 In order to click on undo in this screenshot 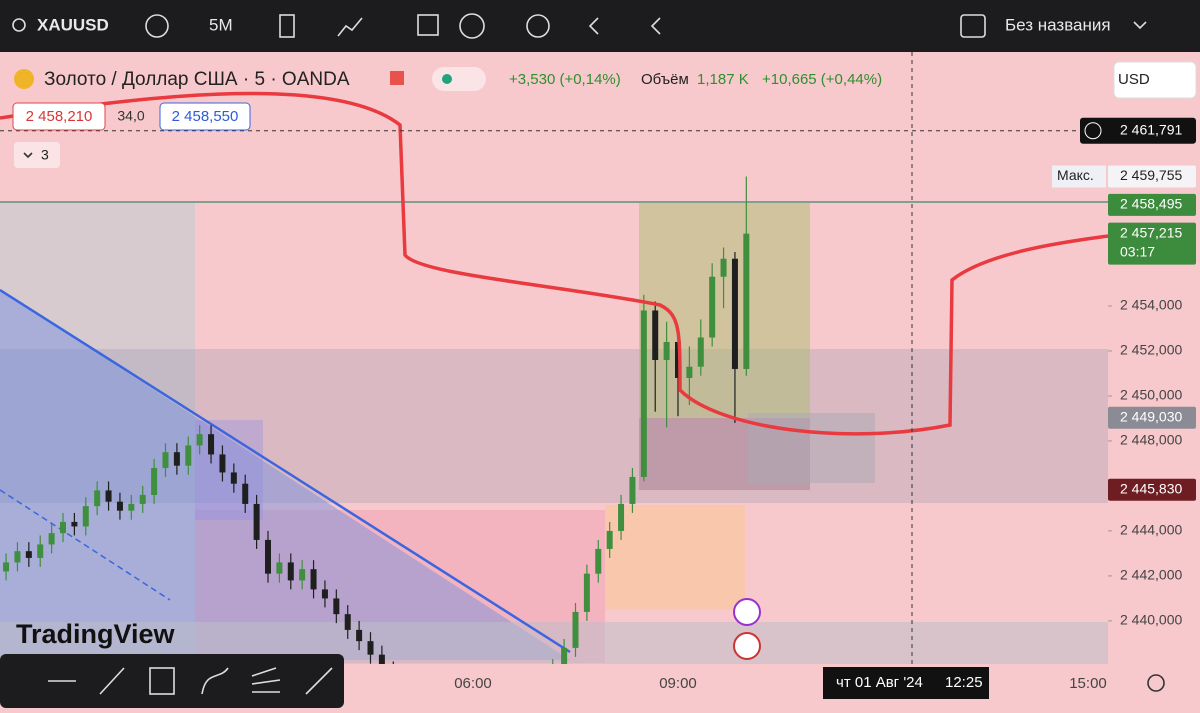, I will do `click(655, 26)`.